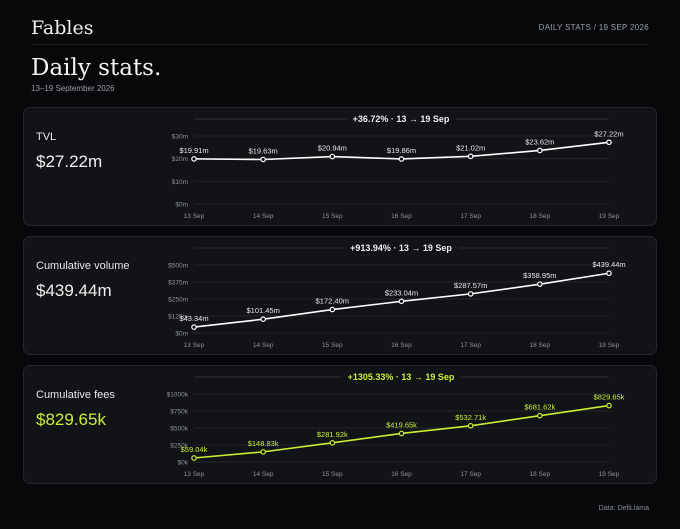  What do you see at coordinates (263, 151) in the screenshot?
I see `data-label: $19.63m` at bounding box center [263, 151].